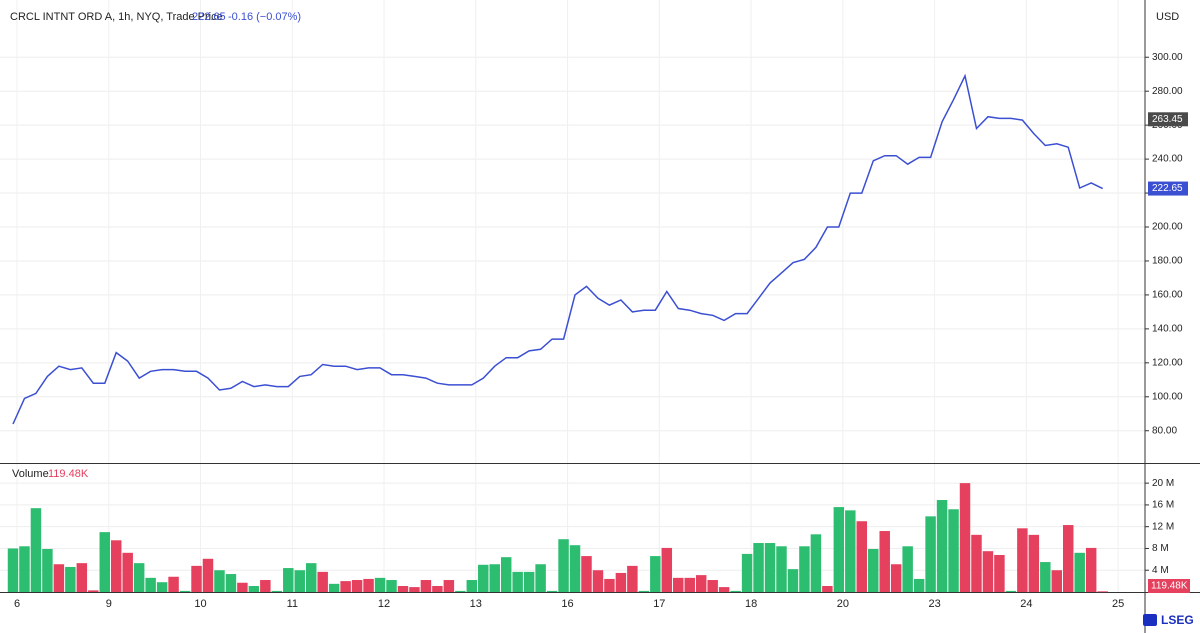 This screenshot has width=1200, height=633. I want to click on x-tick-label: 13, so click(476, 604).